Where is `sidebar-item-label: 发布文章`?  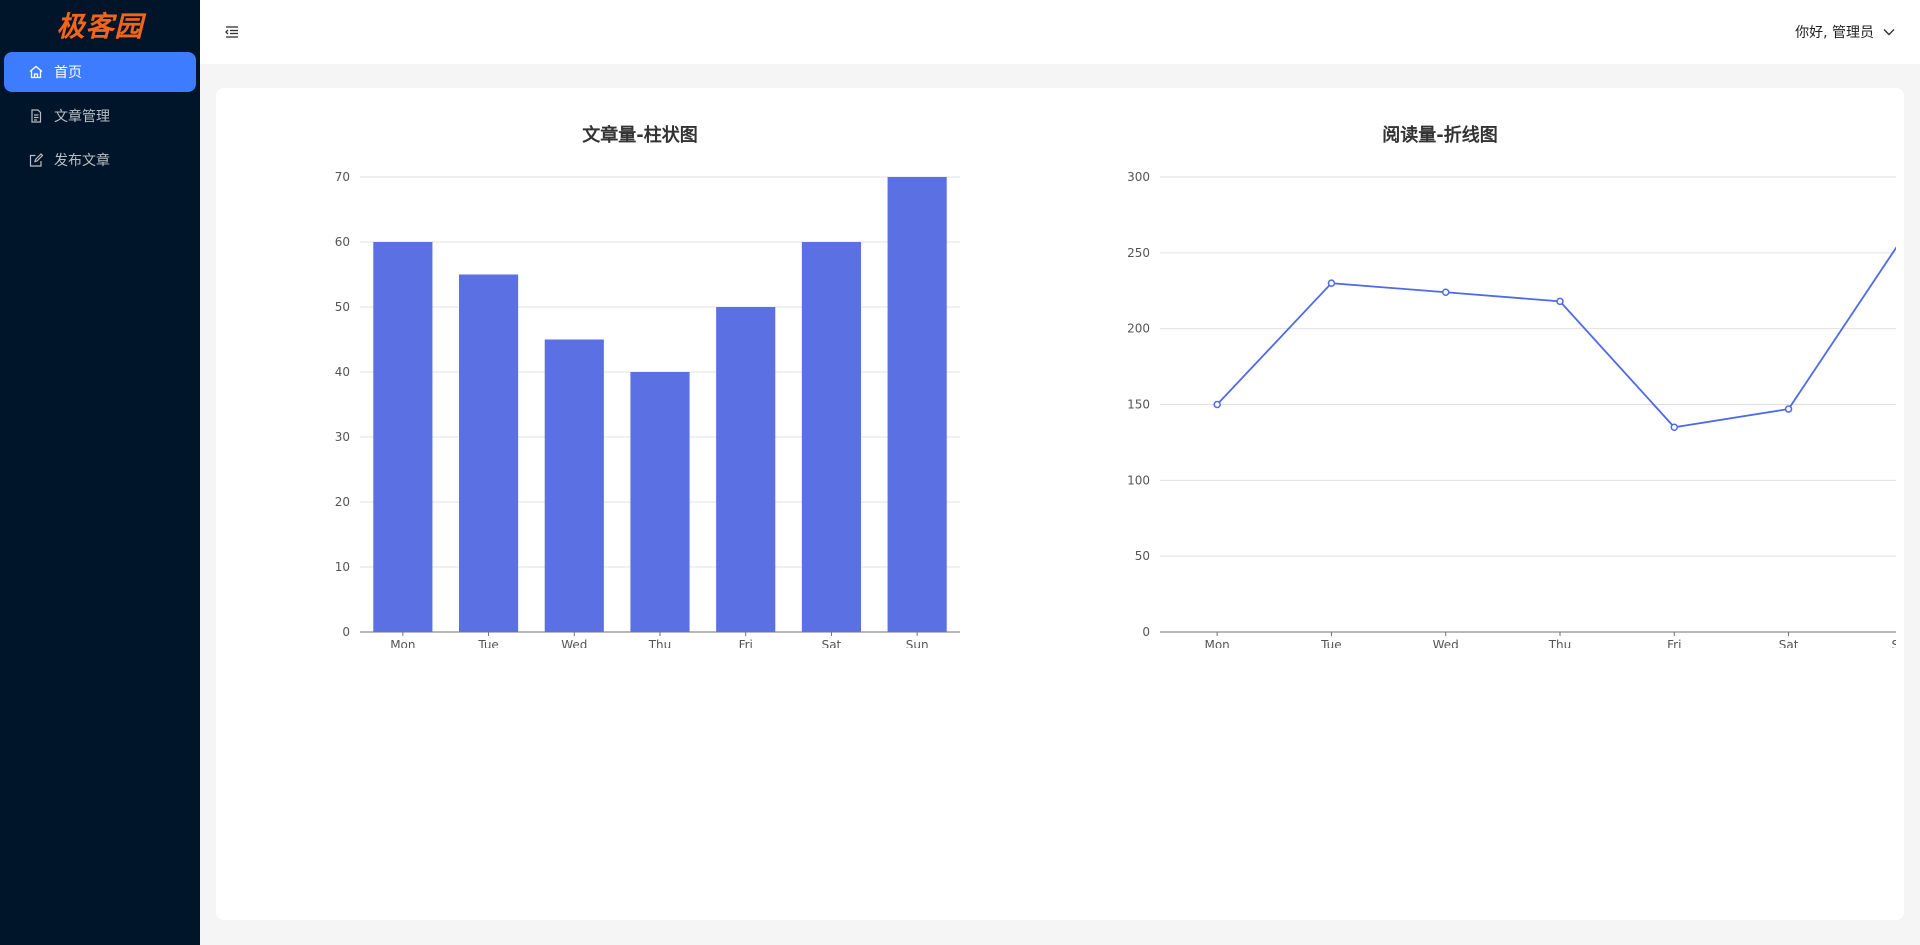 sidebar-item-label: 发布文章 is located at coordinates (82, 161).